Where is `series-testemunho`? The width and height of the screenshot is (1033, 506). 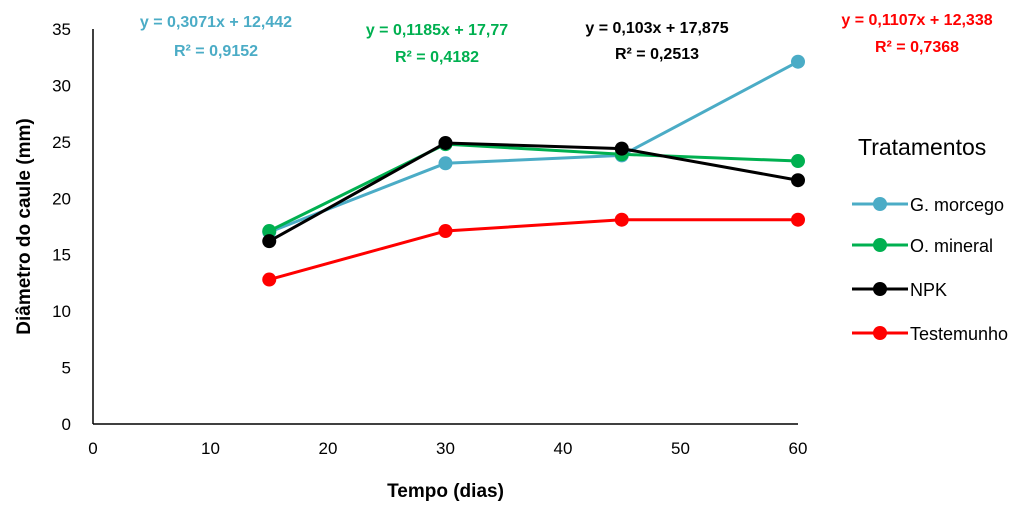
series-testemunho is located at coordinates (533, 249).